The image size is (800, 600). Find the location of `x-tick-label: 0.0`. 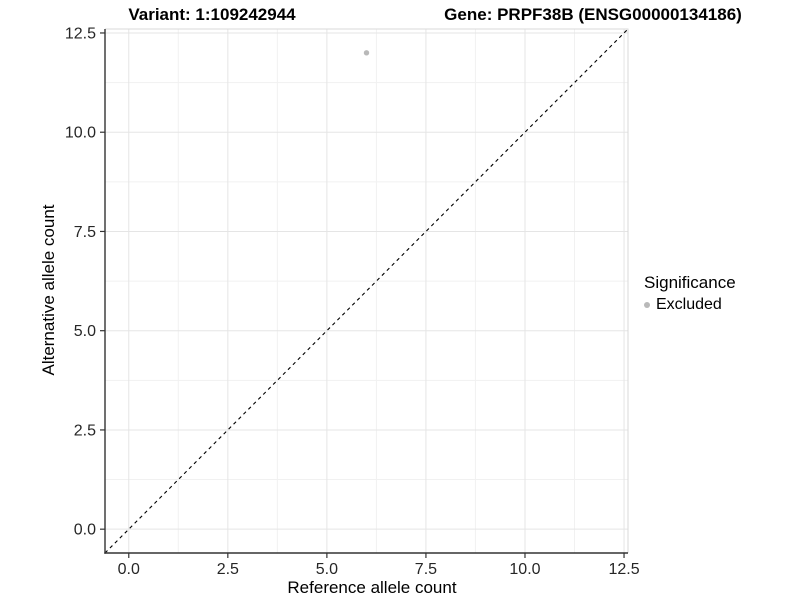

x-tick-label: 0.0 is located at coordinates (129, 569).